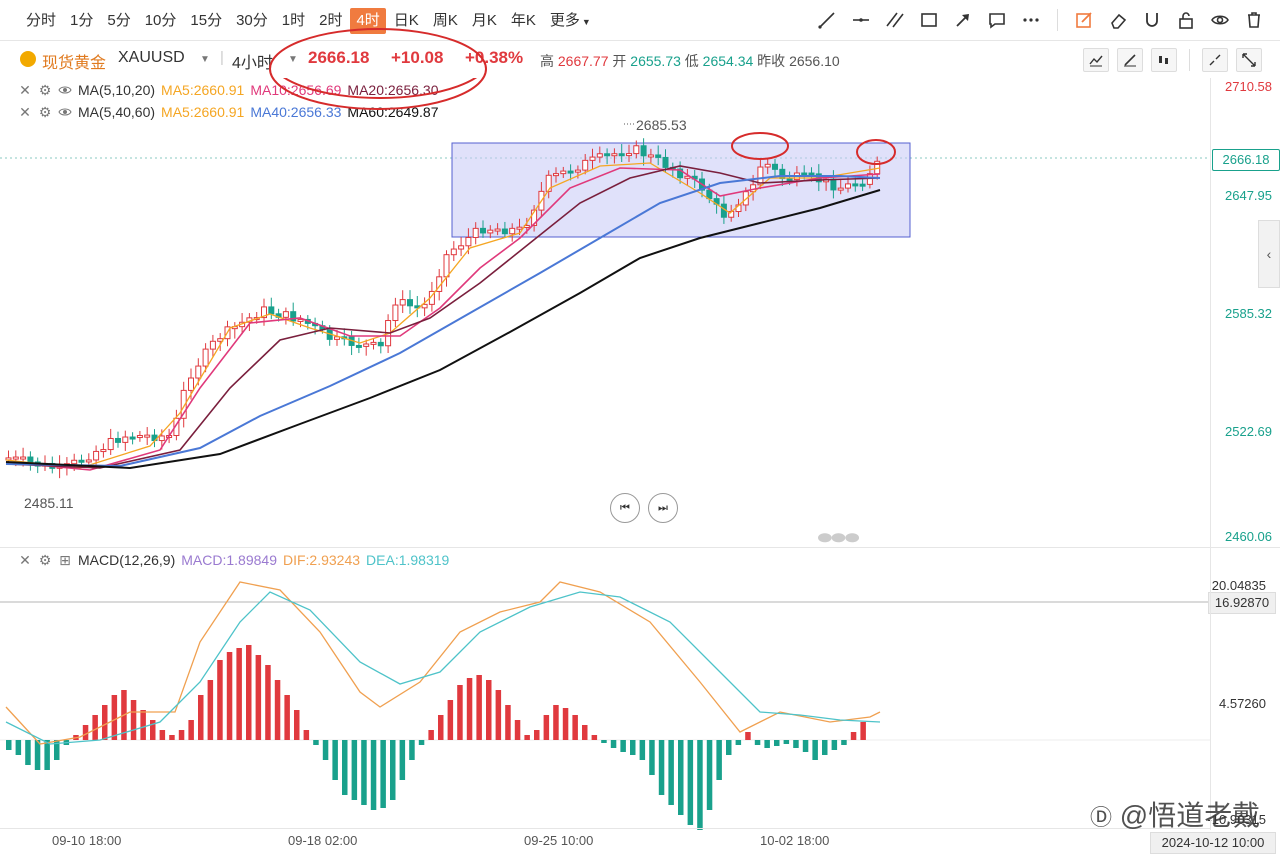  What do you see at coordinates (929, 20) in the screenshot?
I see `rectangle-icon` at bounding box center [929, 20].